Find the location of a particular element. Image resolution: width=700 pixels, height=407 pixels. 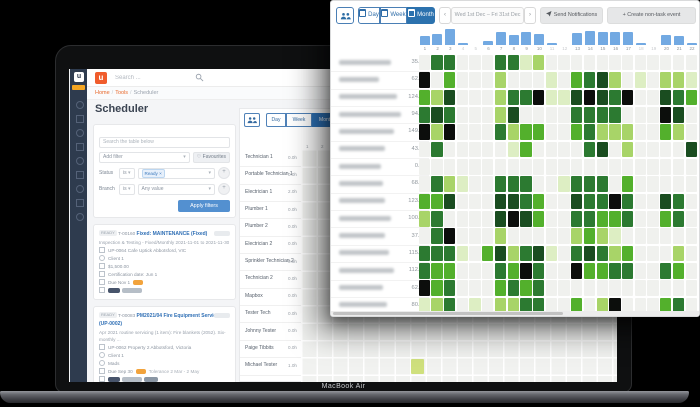

scrollbar-thumb is located at coordinates (448, 313).